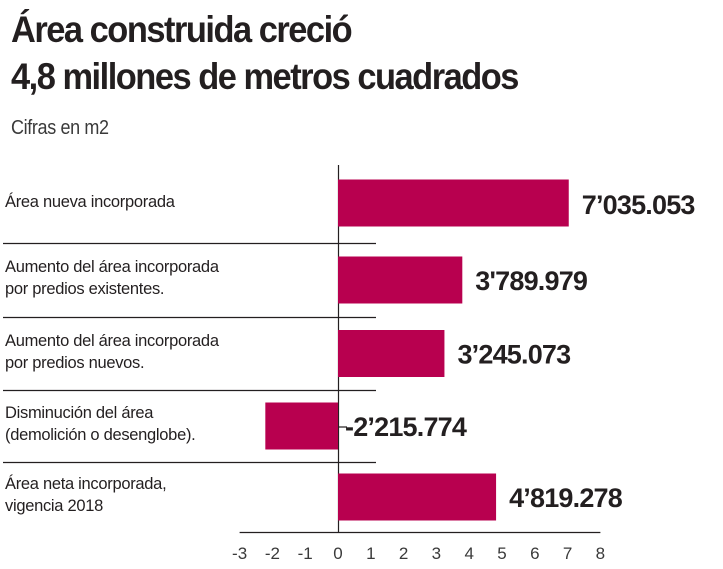 This screenshot has height=569, width=723. I want to click on x-tick-label: -3, so click(239, 553).